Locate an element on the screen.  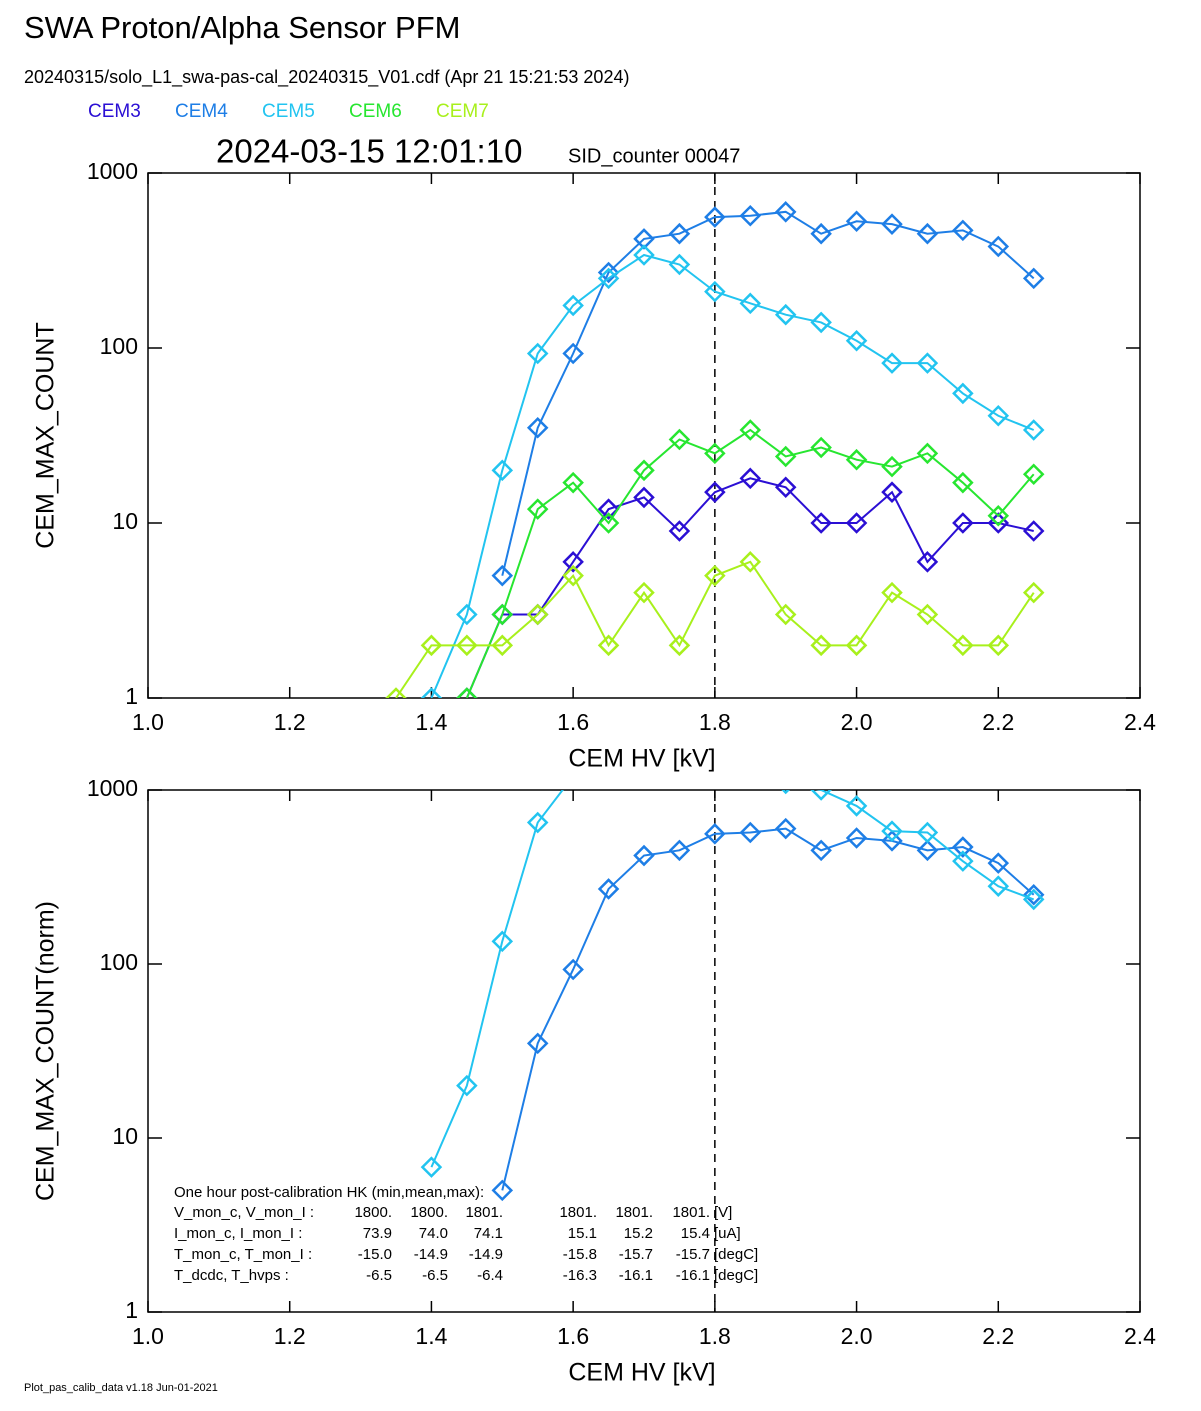
hk-cell: -15.8 is located at coordinates (580, 1254).